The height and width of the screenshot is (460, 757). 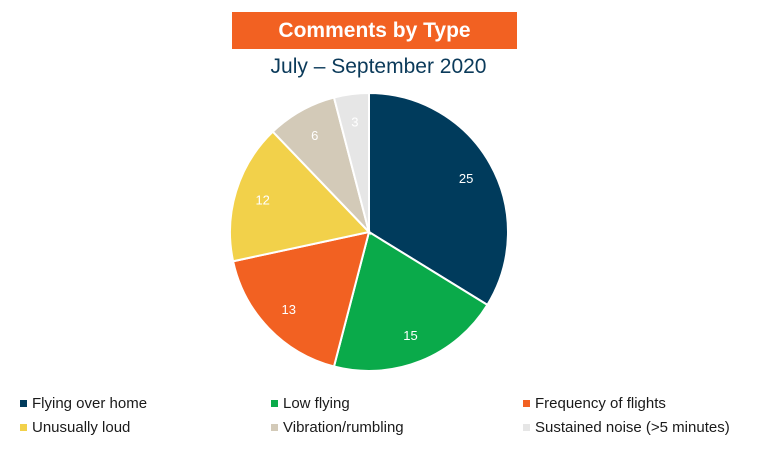 I want to click on chart-subtitle: July – September 2020, so click(x=378, y=66).